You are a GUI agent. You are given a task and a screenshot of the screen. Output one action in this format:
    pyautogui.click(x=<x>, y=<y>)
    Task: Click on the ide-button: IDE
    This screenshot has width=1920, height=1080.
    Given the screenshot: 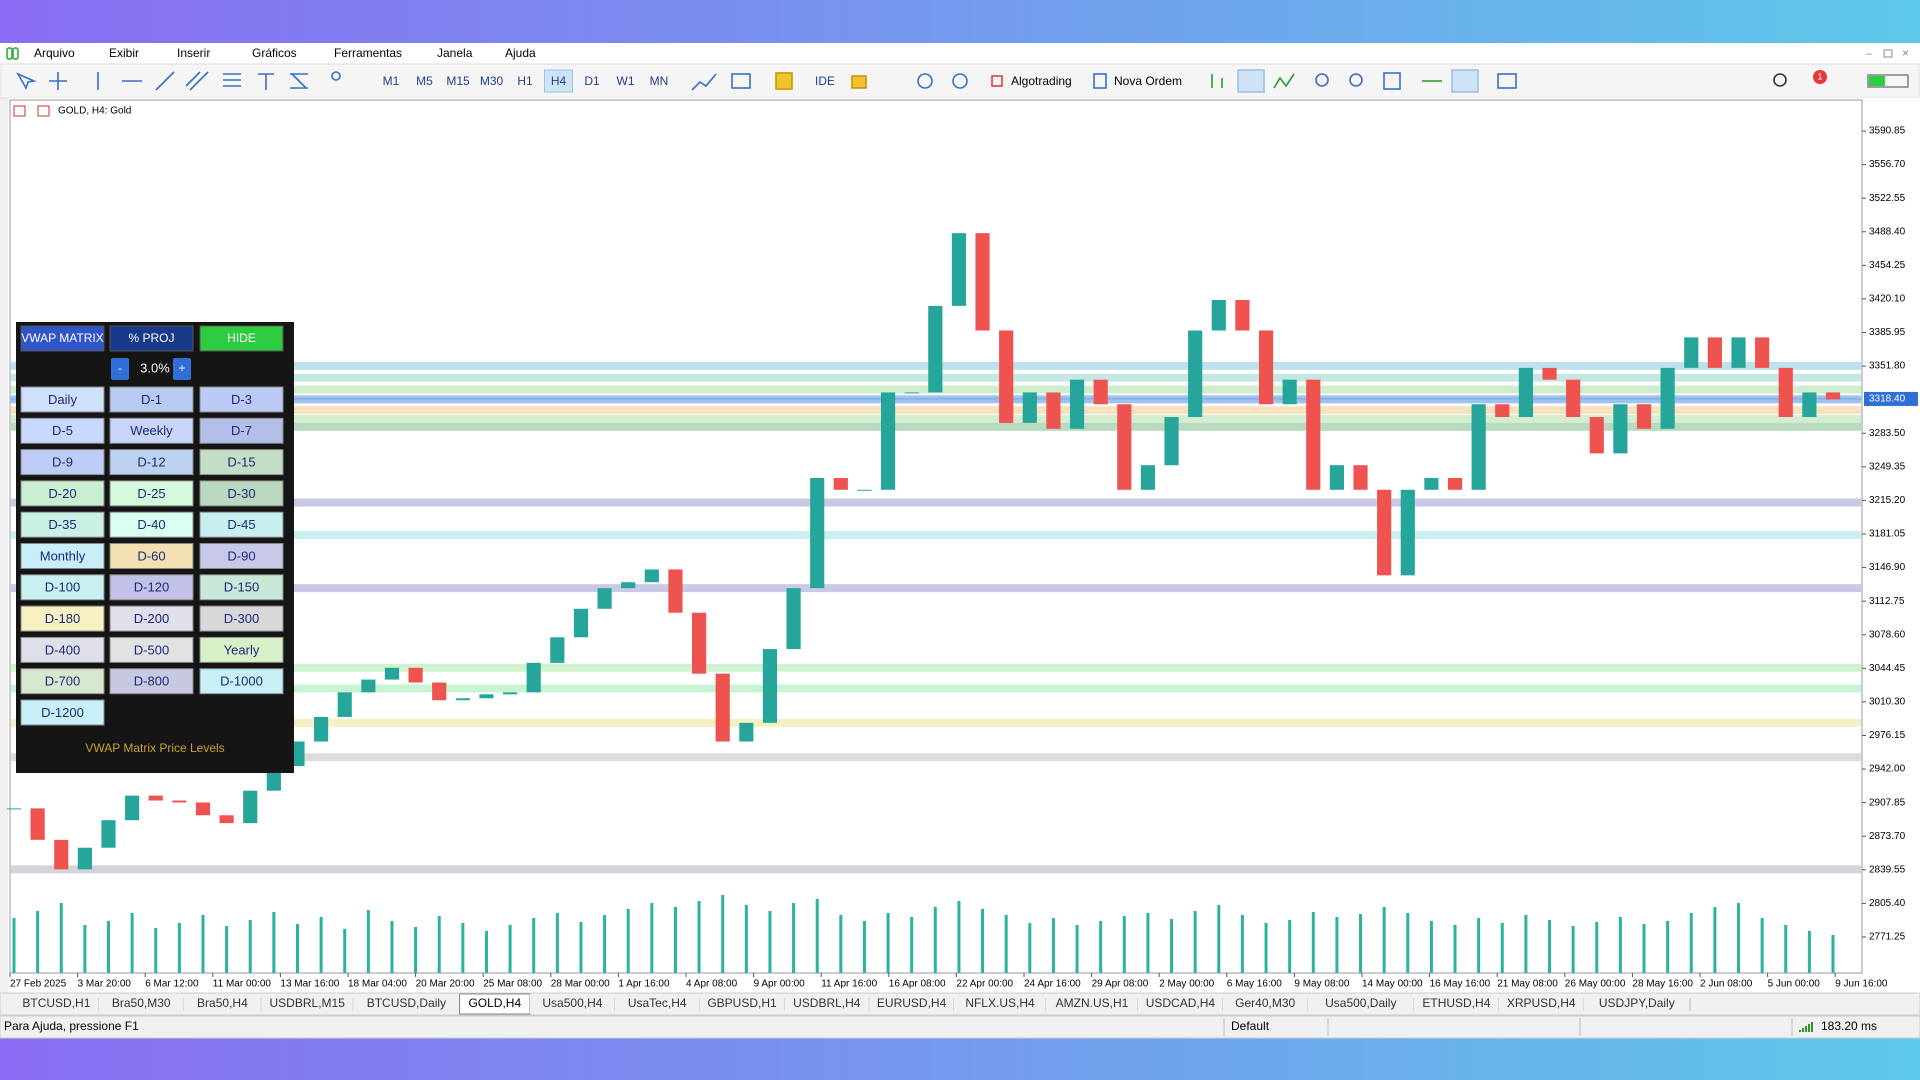 What is the action you would take?
    pyautogui.click(x=825, y=81)
    